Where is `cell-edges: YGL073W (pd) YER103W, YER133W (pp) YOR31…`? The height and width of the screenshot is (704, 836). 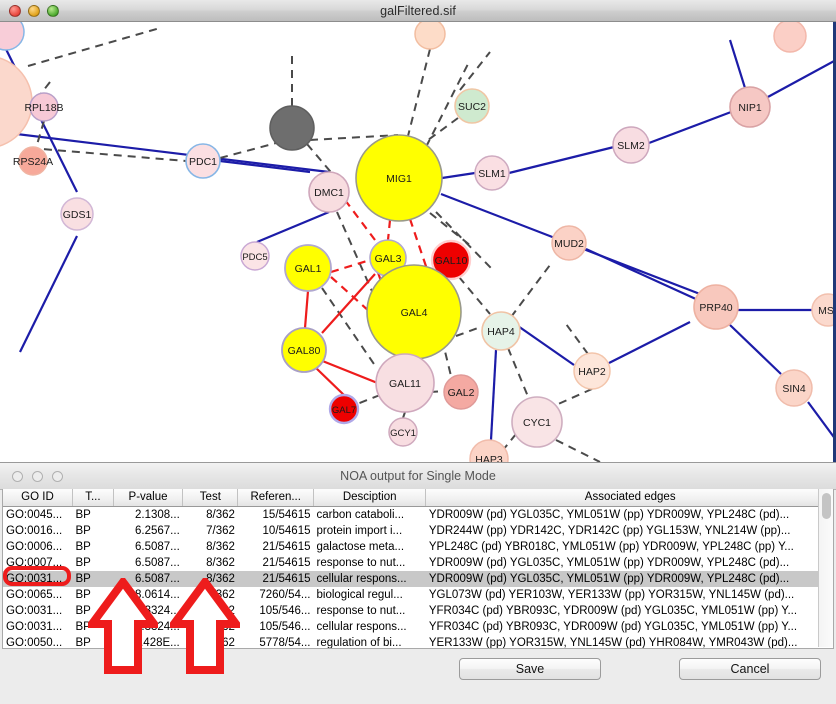 cell-edges: YGL073W (pd) YER103W, YER133W (pp) YOR31… is located at coordinates (611, 594).